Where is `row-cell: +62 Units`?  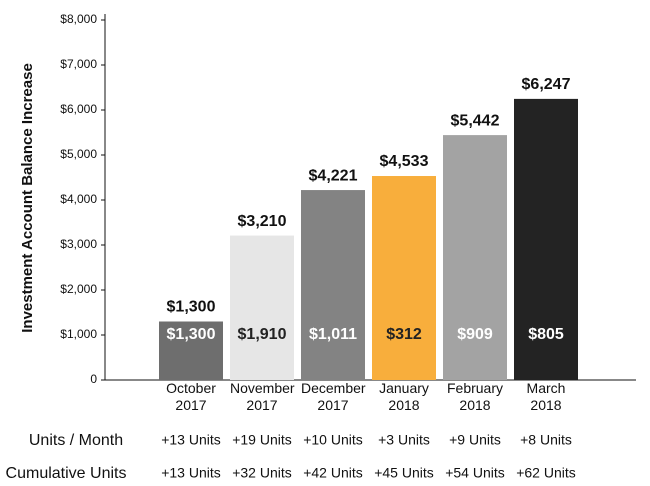
row-cell: +62 Units is located at coordinates (546, 473).